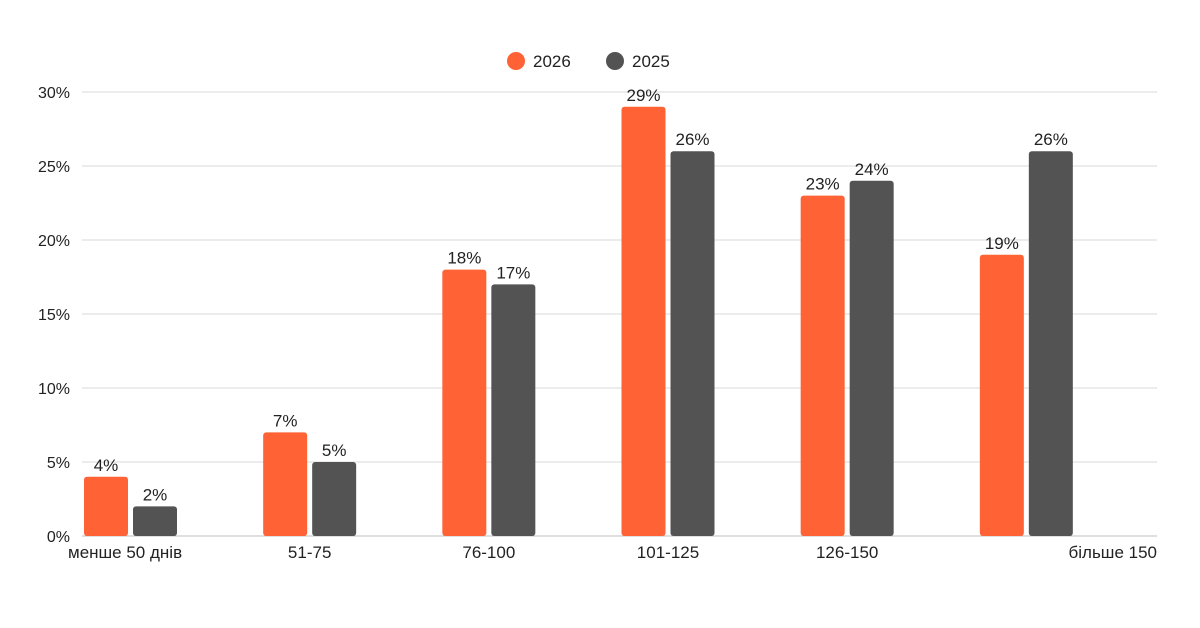 The image size is (1200, 628). I want to click on data-label-2025-0: 2%, so click(155, 494).